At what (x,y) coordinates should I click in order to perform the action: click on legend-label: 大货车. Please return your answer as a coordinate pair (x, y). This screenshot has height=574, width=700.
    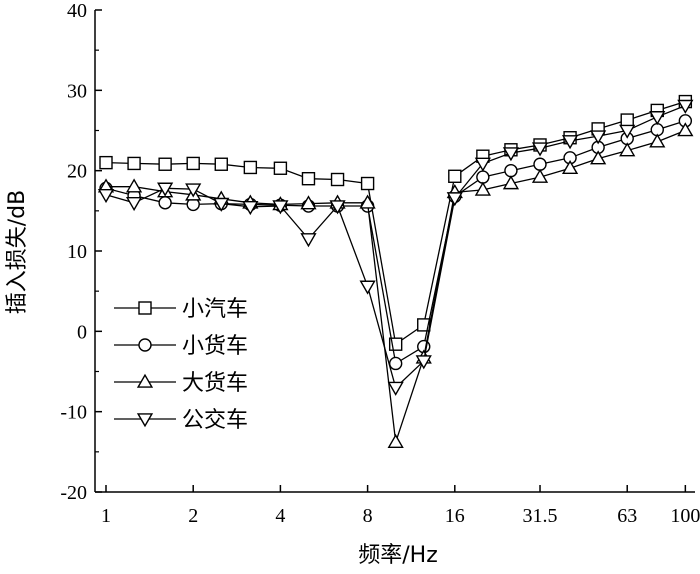
    Looking at the image, I should click on (215, 383).